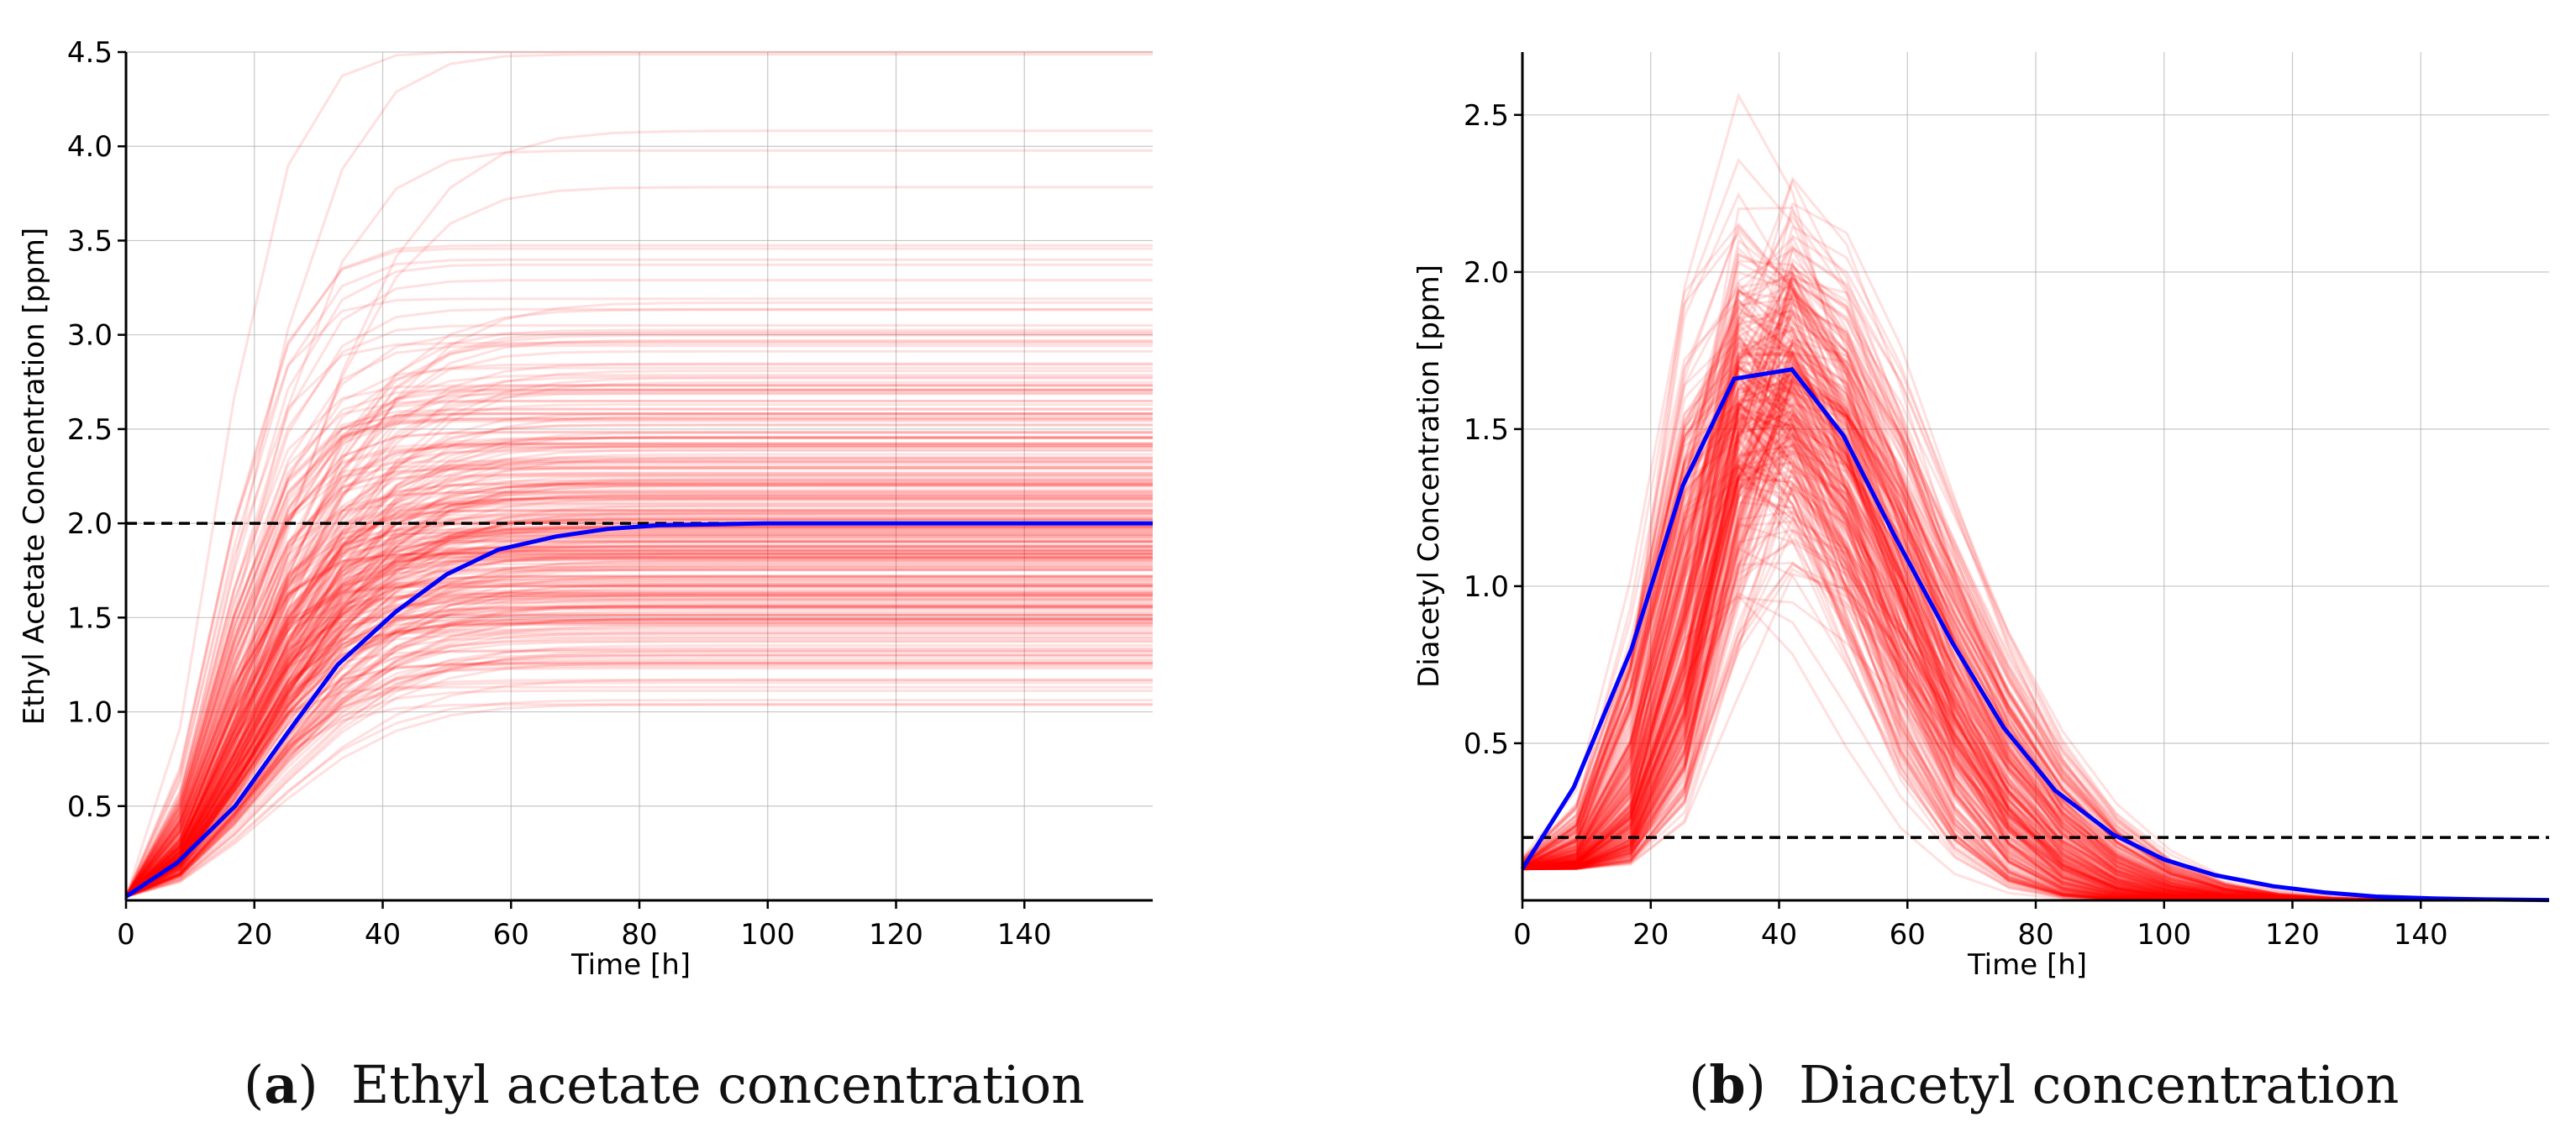 This screenshot has height=1133, width=2576. What do you see at coordinates (511, 935) in the screenshot?
I see `x-tick-label: 60` at bounding box center [511, 935].